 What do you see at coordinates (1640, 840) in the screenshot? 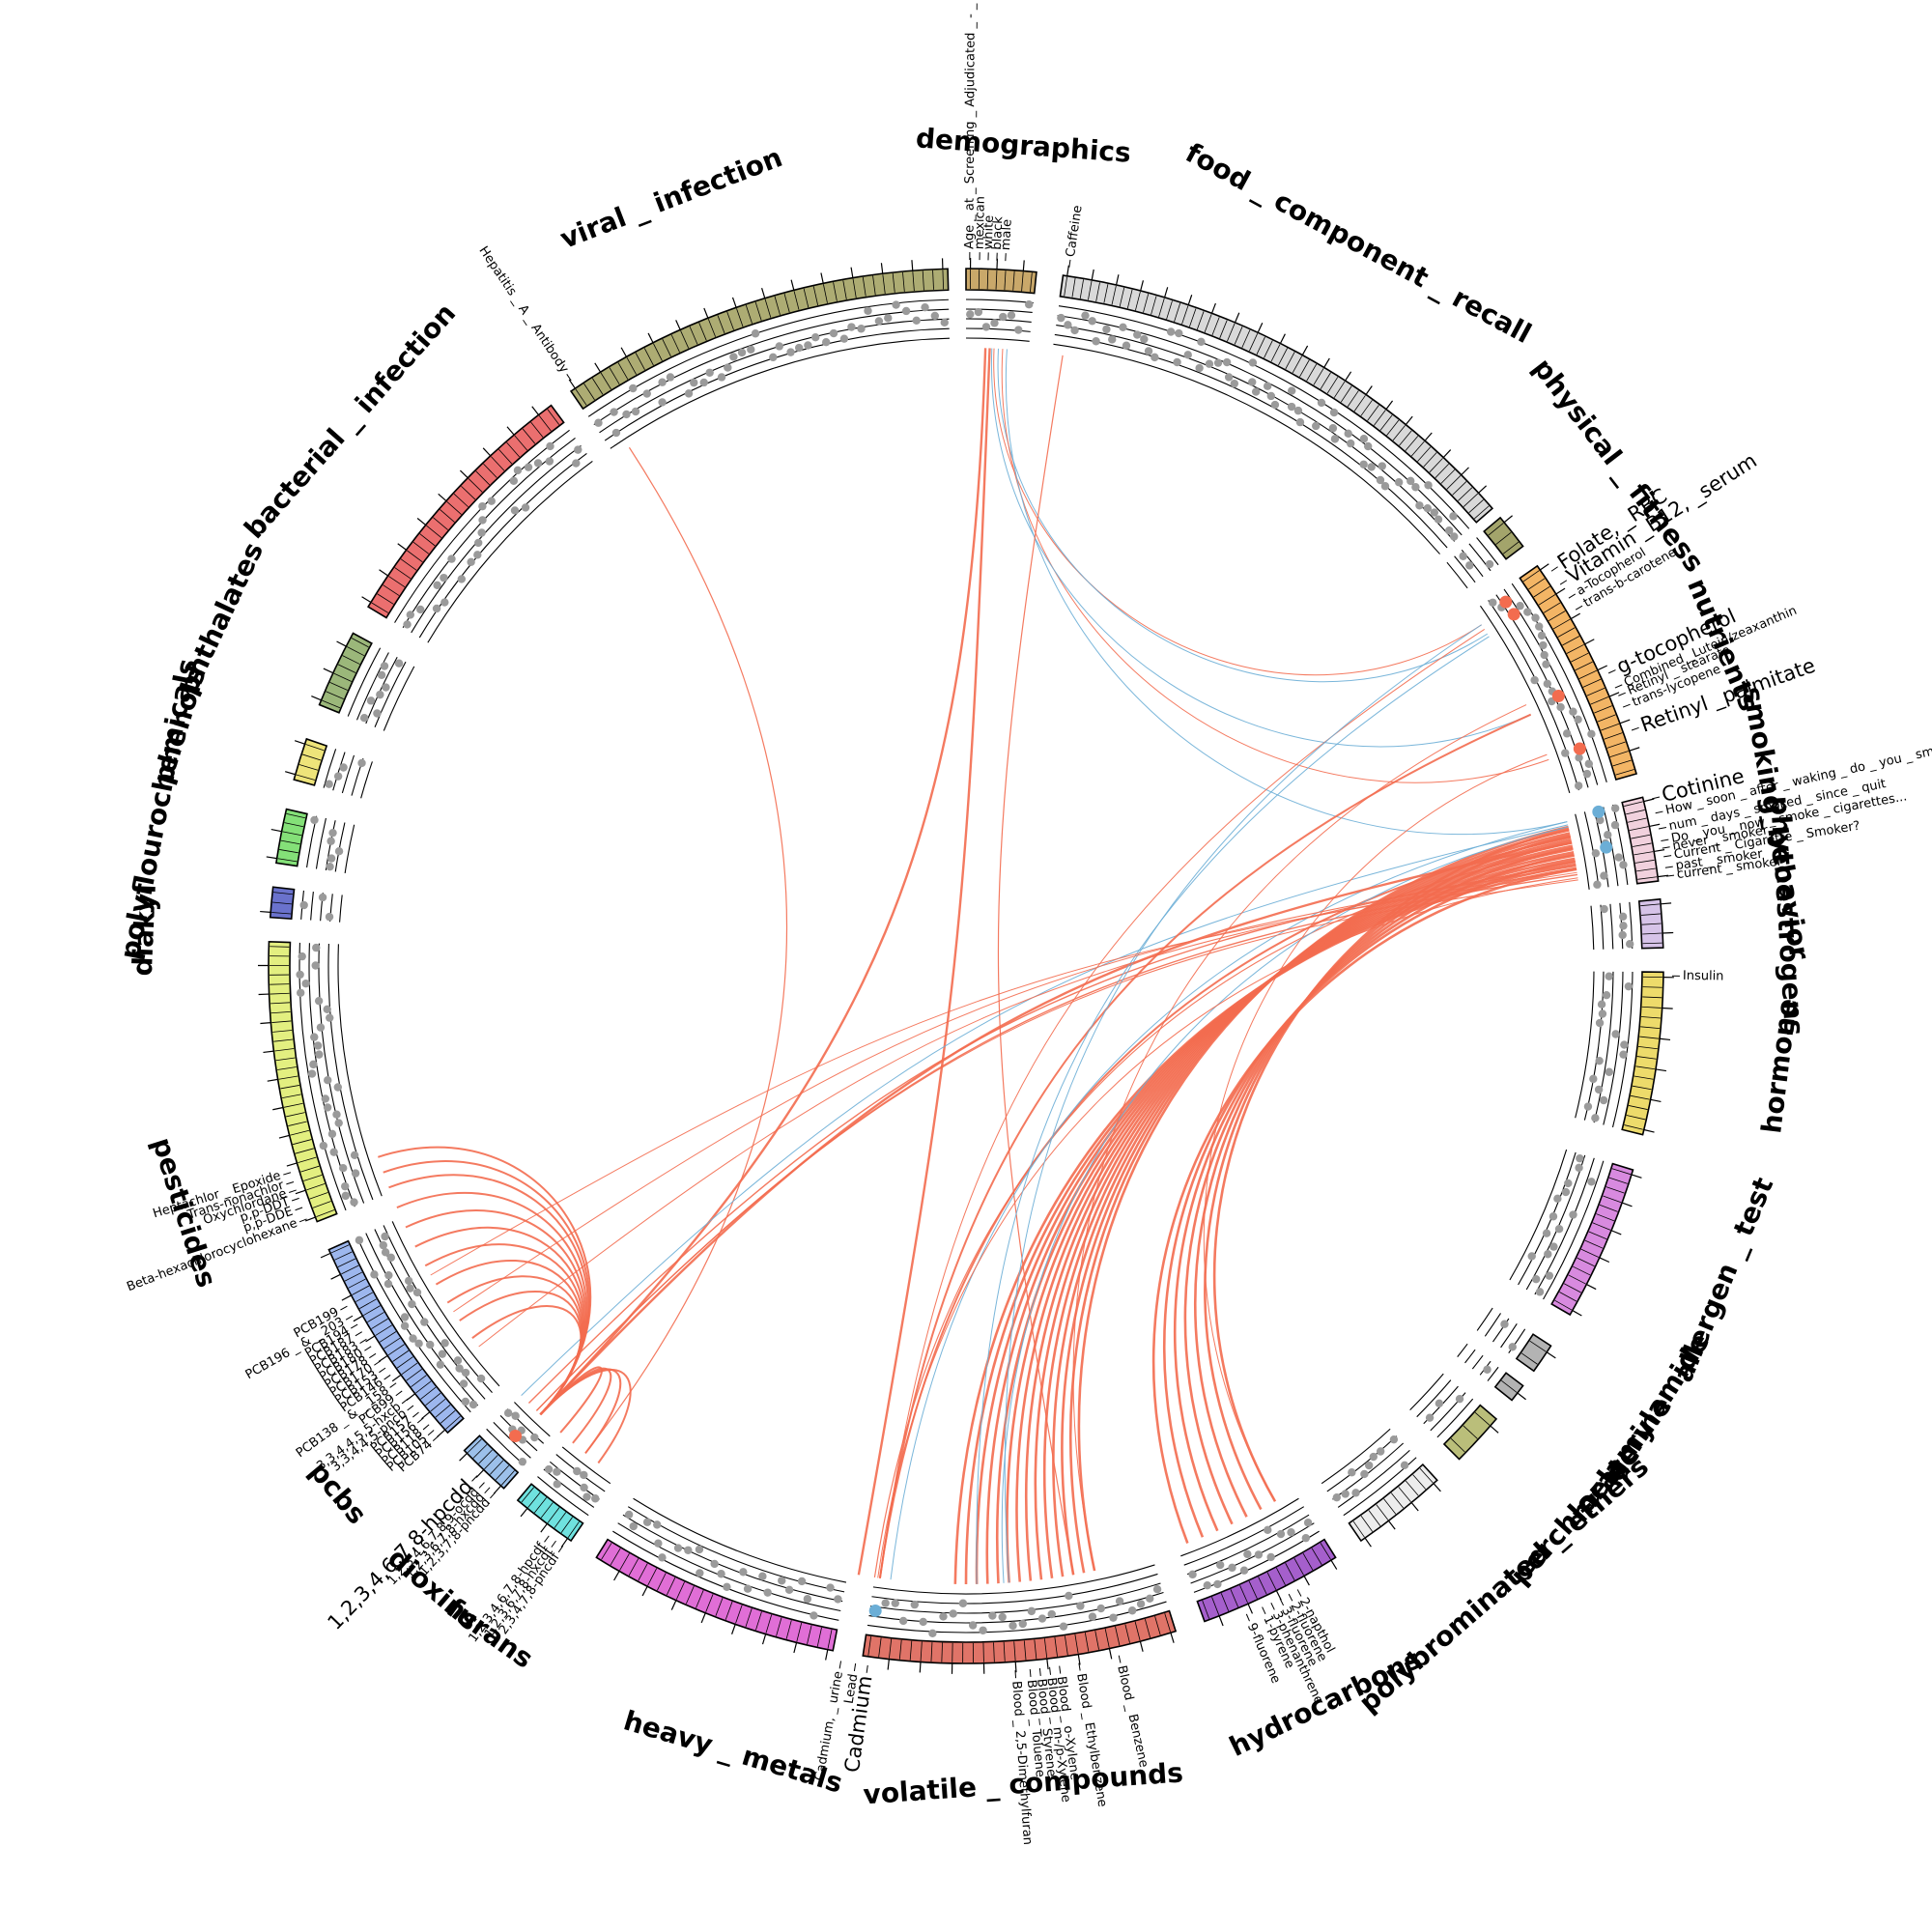
I see `sector-bar` at bounding box center [1640, 840].